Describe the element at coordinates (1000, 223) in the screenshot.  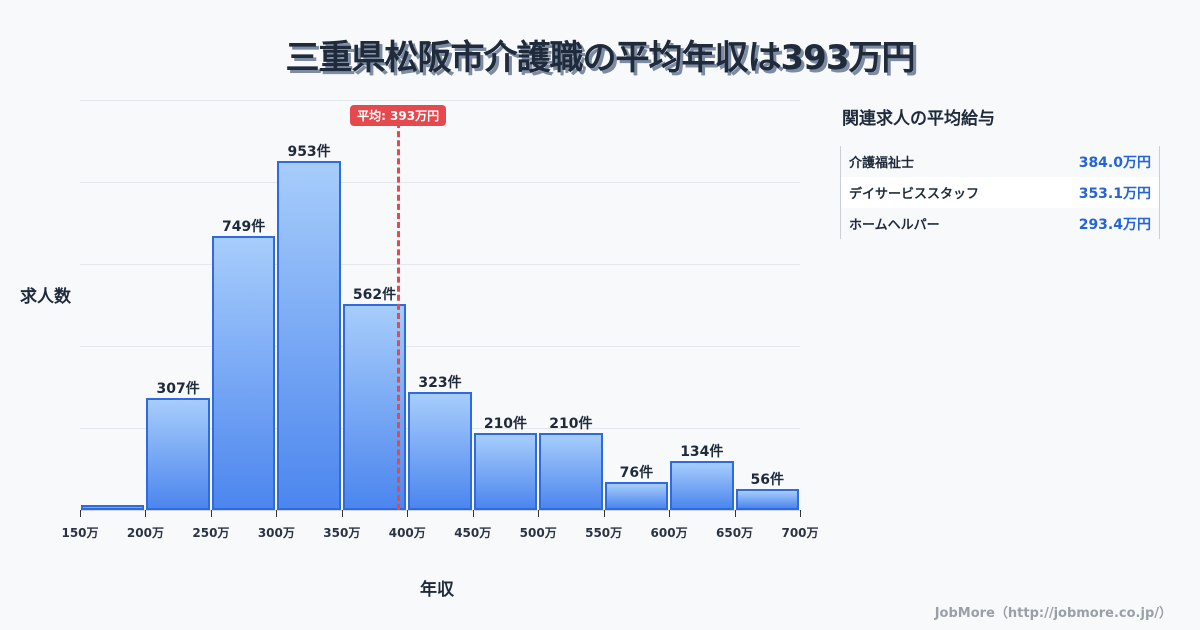
I see `salary-row: ホームヘルパー 293.4万円` at that location.